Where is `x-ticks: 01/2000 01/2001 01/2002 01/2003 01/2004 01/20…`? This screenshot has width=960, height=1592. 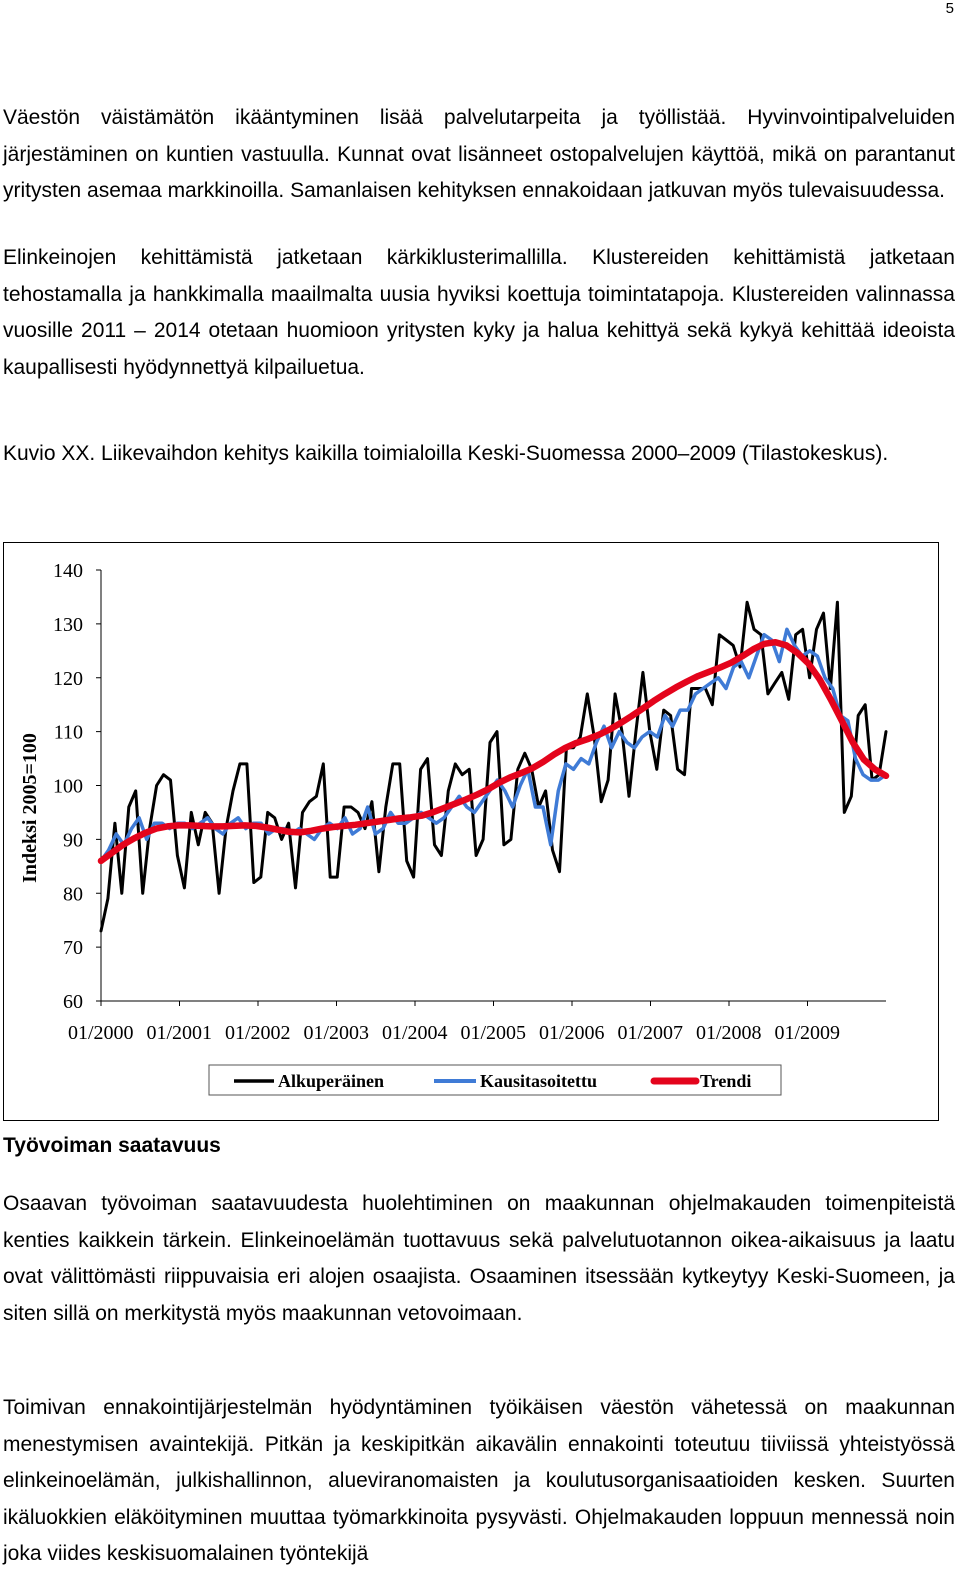
x-ticks: 01/2000 01/2001 01/2002 01/2003 01/2004 01/20… is located at coordinates (454, 1022).